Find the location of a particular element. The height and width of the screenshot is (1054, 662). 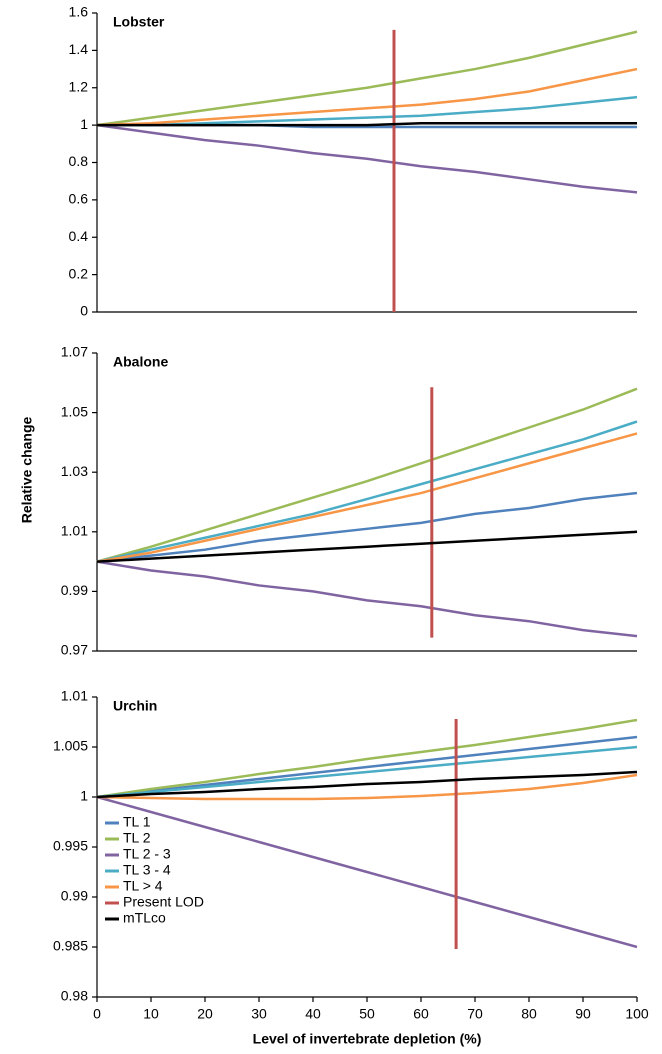

x-tick-label: 80 is located at coordinates (529, 1014).